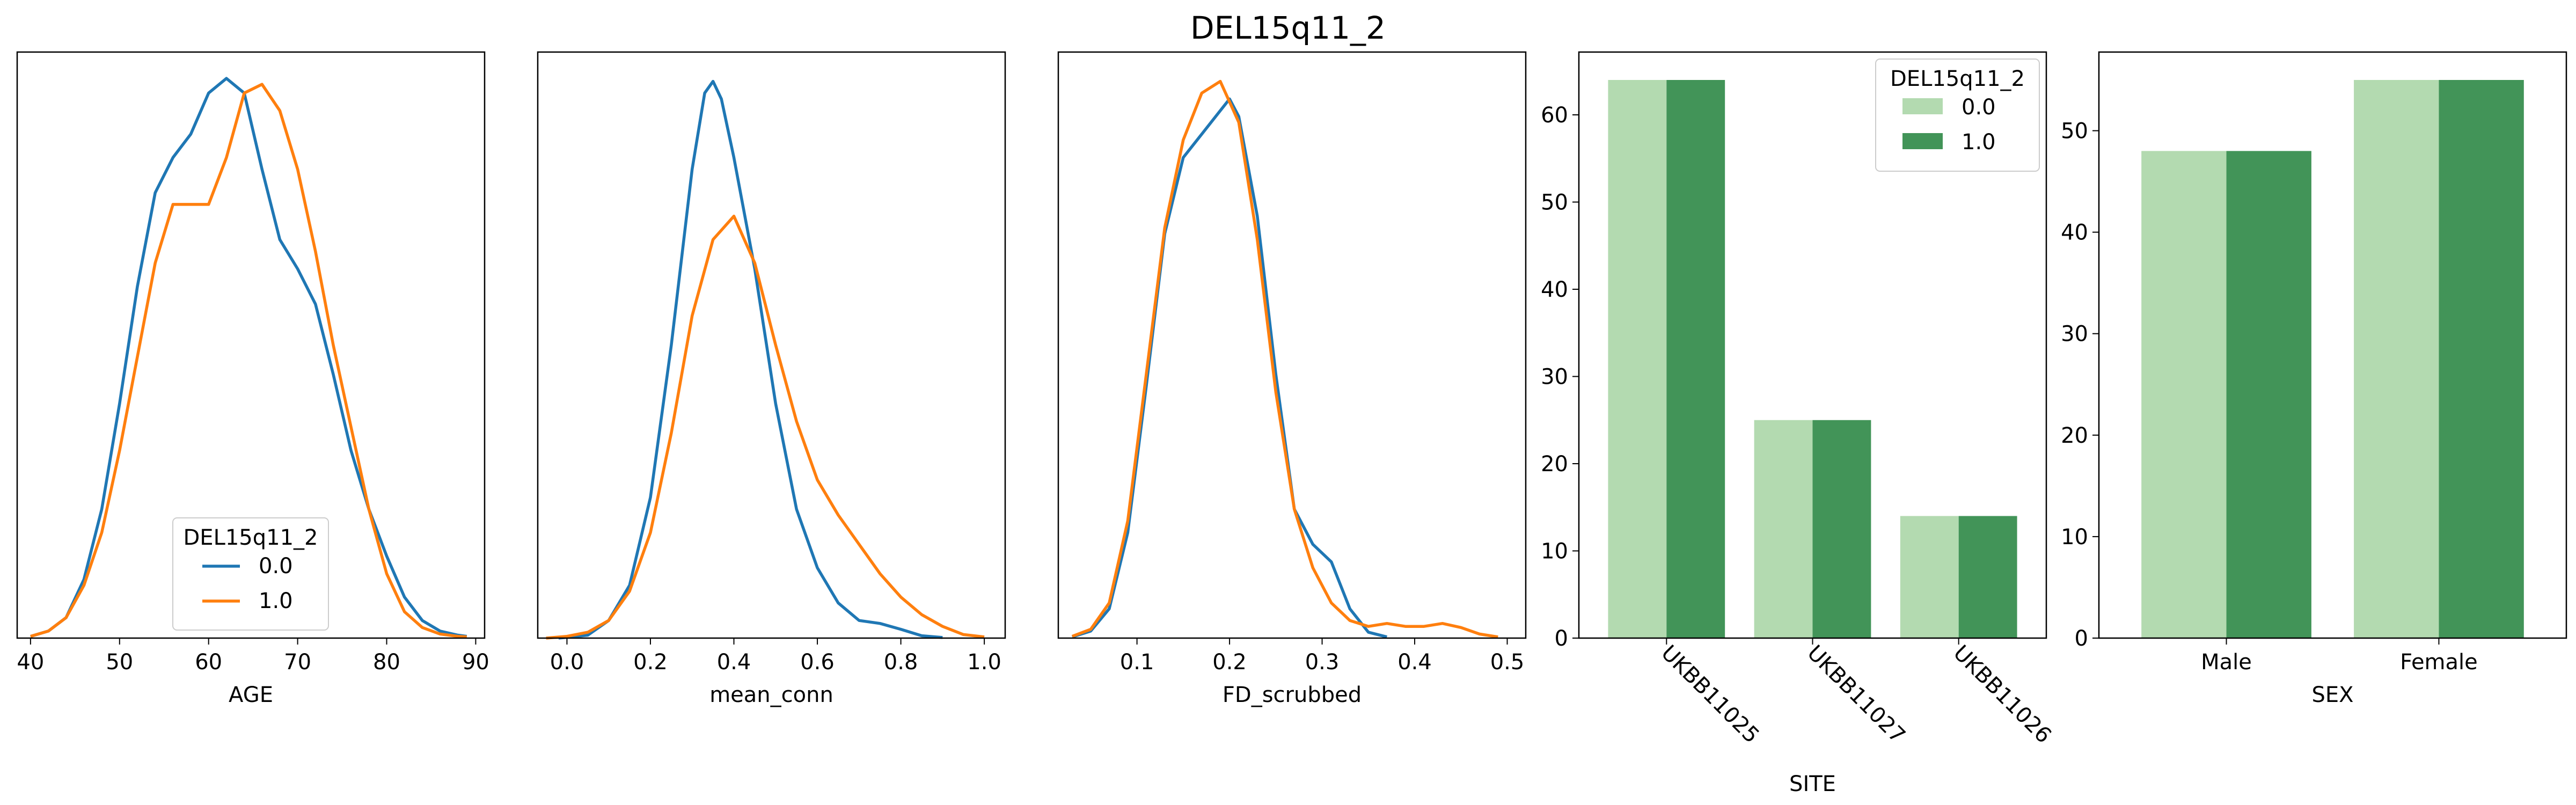 The image size is (2576, 805). What do you see at coordinates (2396, 359) in the screenshot?
I see `bar-Female-0.0` at bounding box center [2396, 359].